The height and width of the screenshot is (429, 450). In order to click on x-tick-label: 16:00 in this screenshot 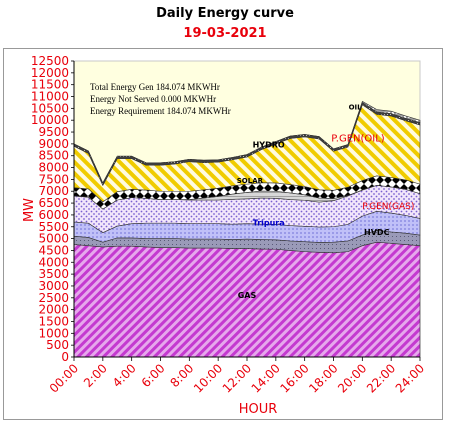, I will do `click(294, 378)`.